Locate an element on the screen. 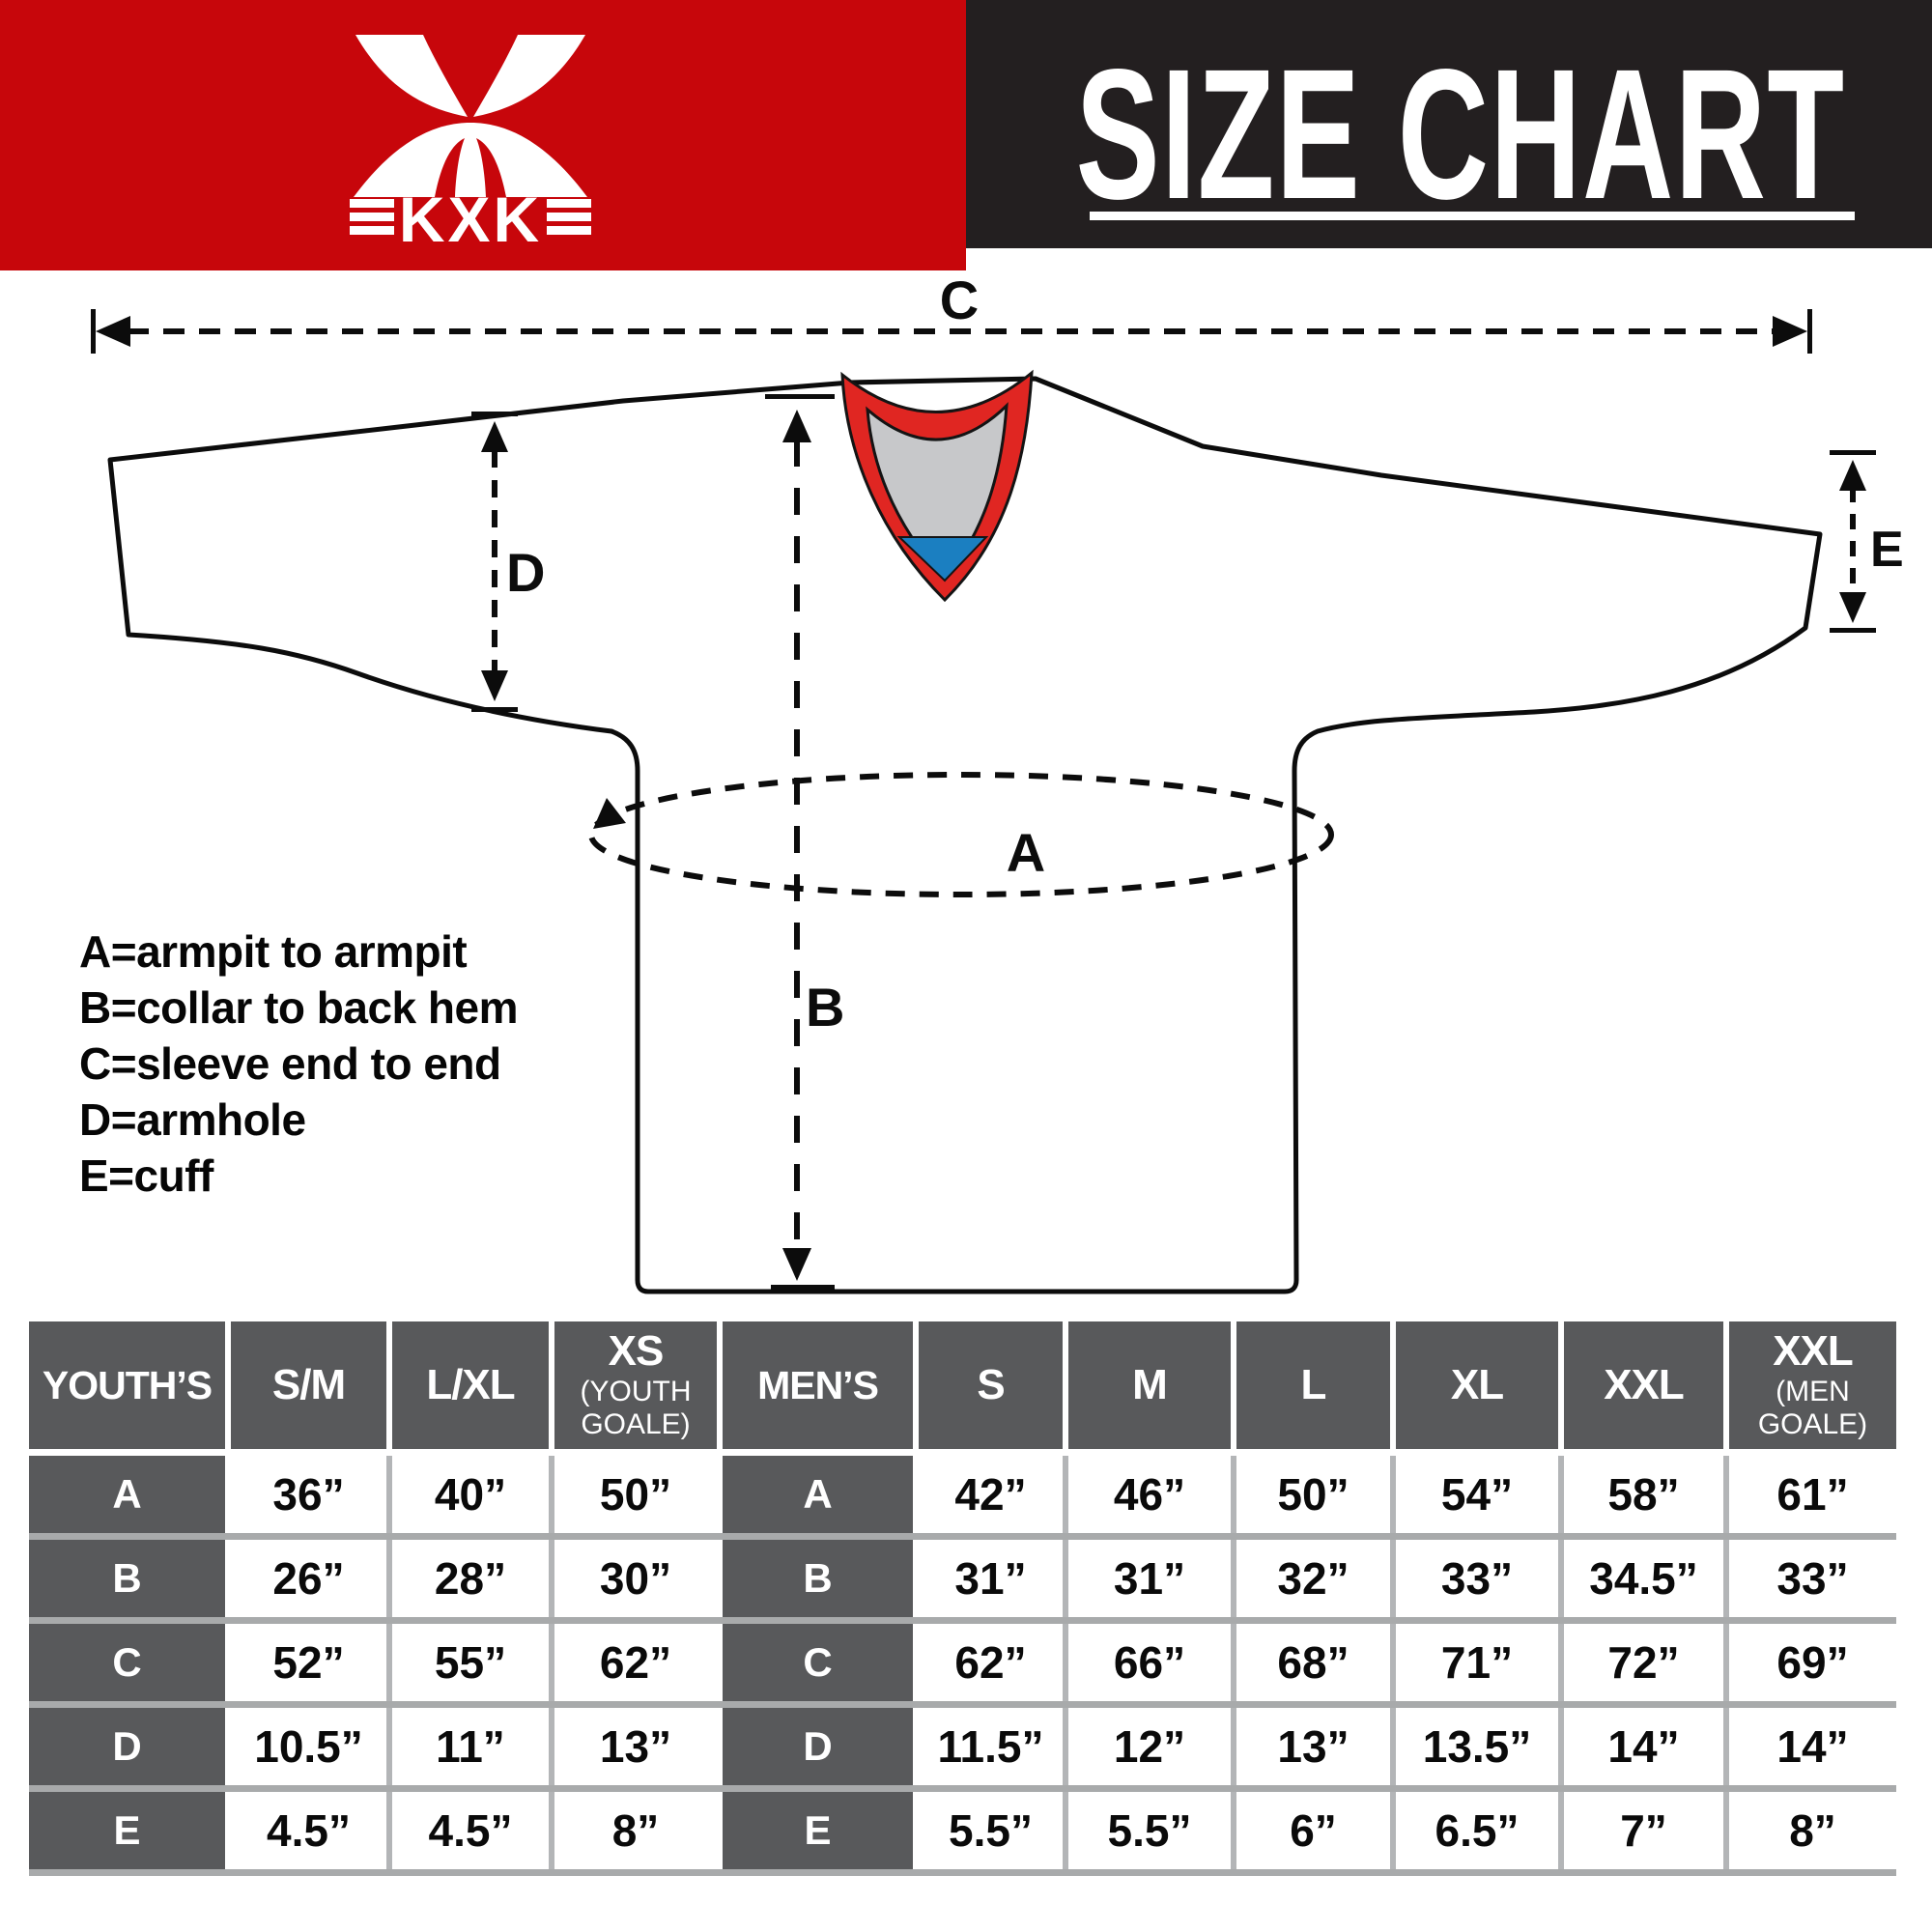 This screenshot has width=1932, height=1932. logo-right-bars is located at coordinates (569, 217).